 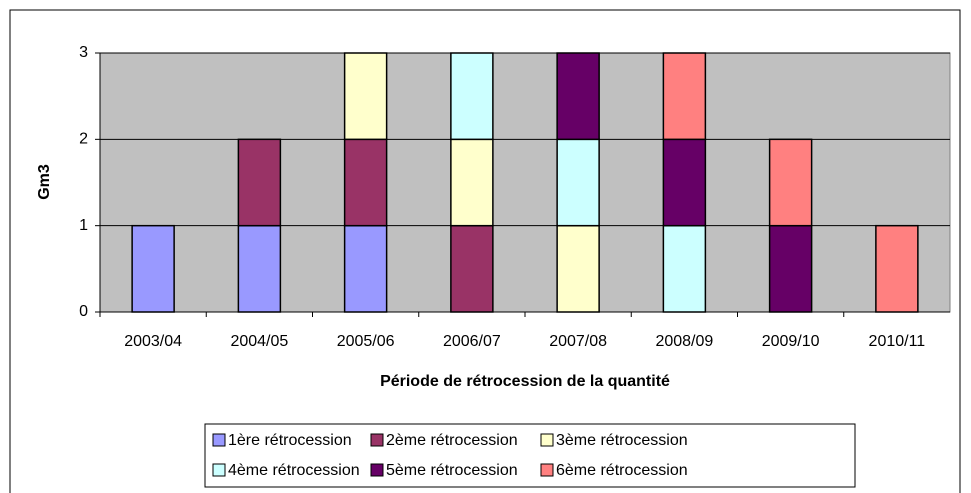 What do you see at coordinates (44, 182) in the screenshot?
I see `y-axis-label: Gm3` at bounding box center [44, 182].